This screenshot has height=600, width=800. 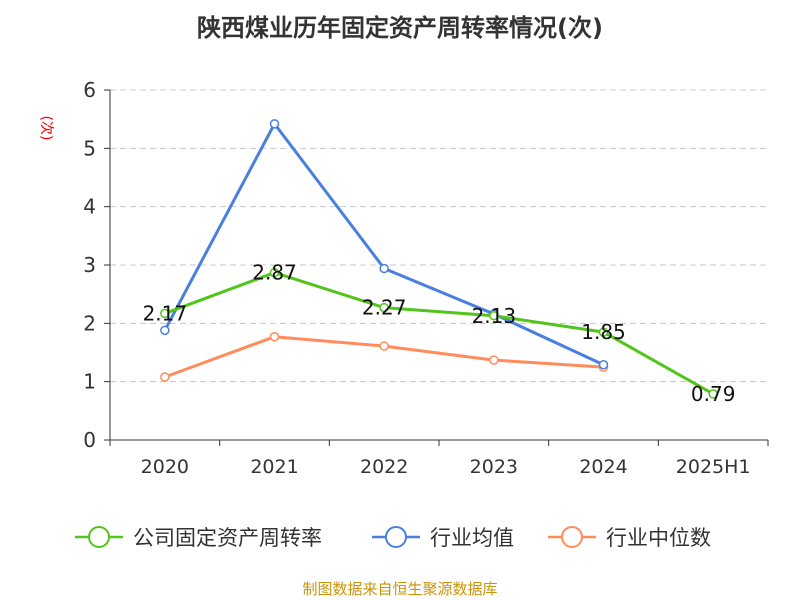 I want to click on y-axis-label: (次), so click(x=46, y=128).